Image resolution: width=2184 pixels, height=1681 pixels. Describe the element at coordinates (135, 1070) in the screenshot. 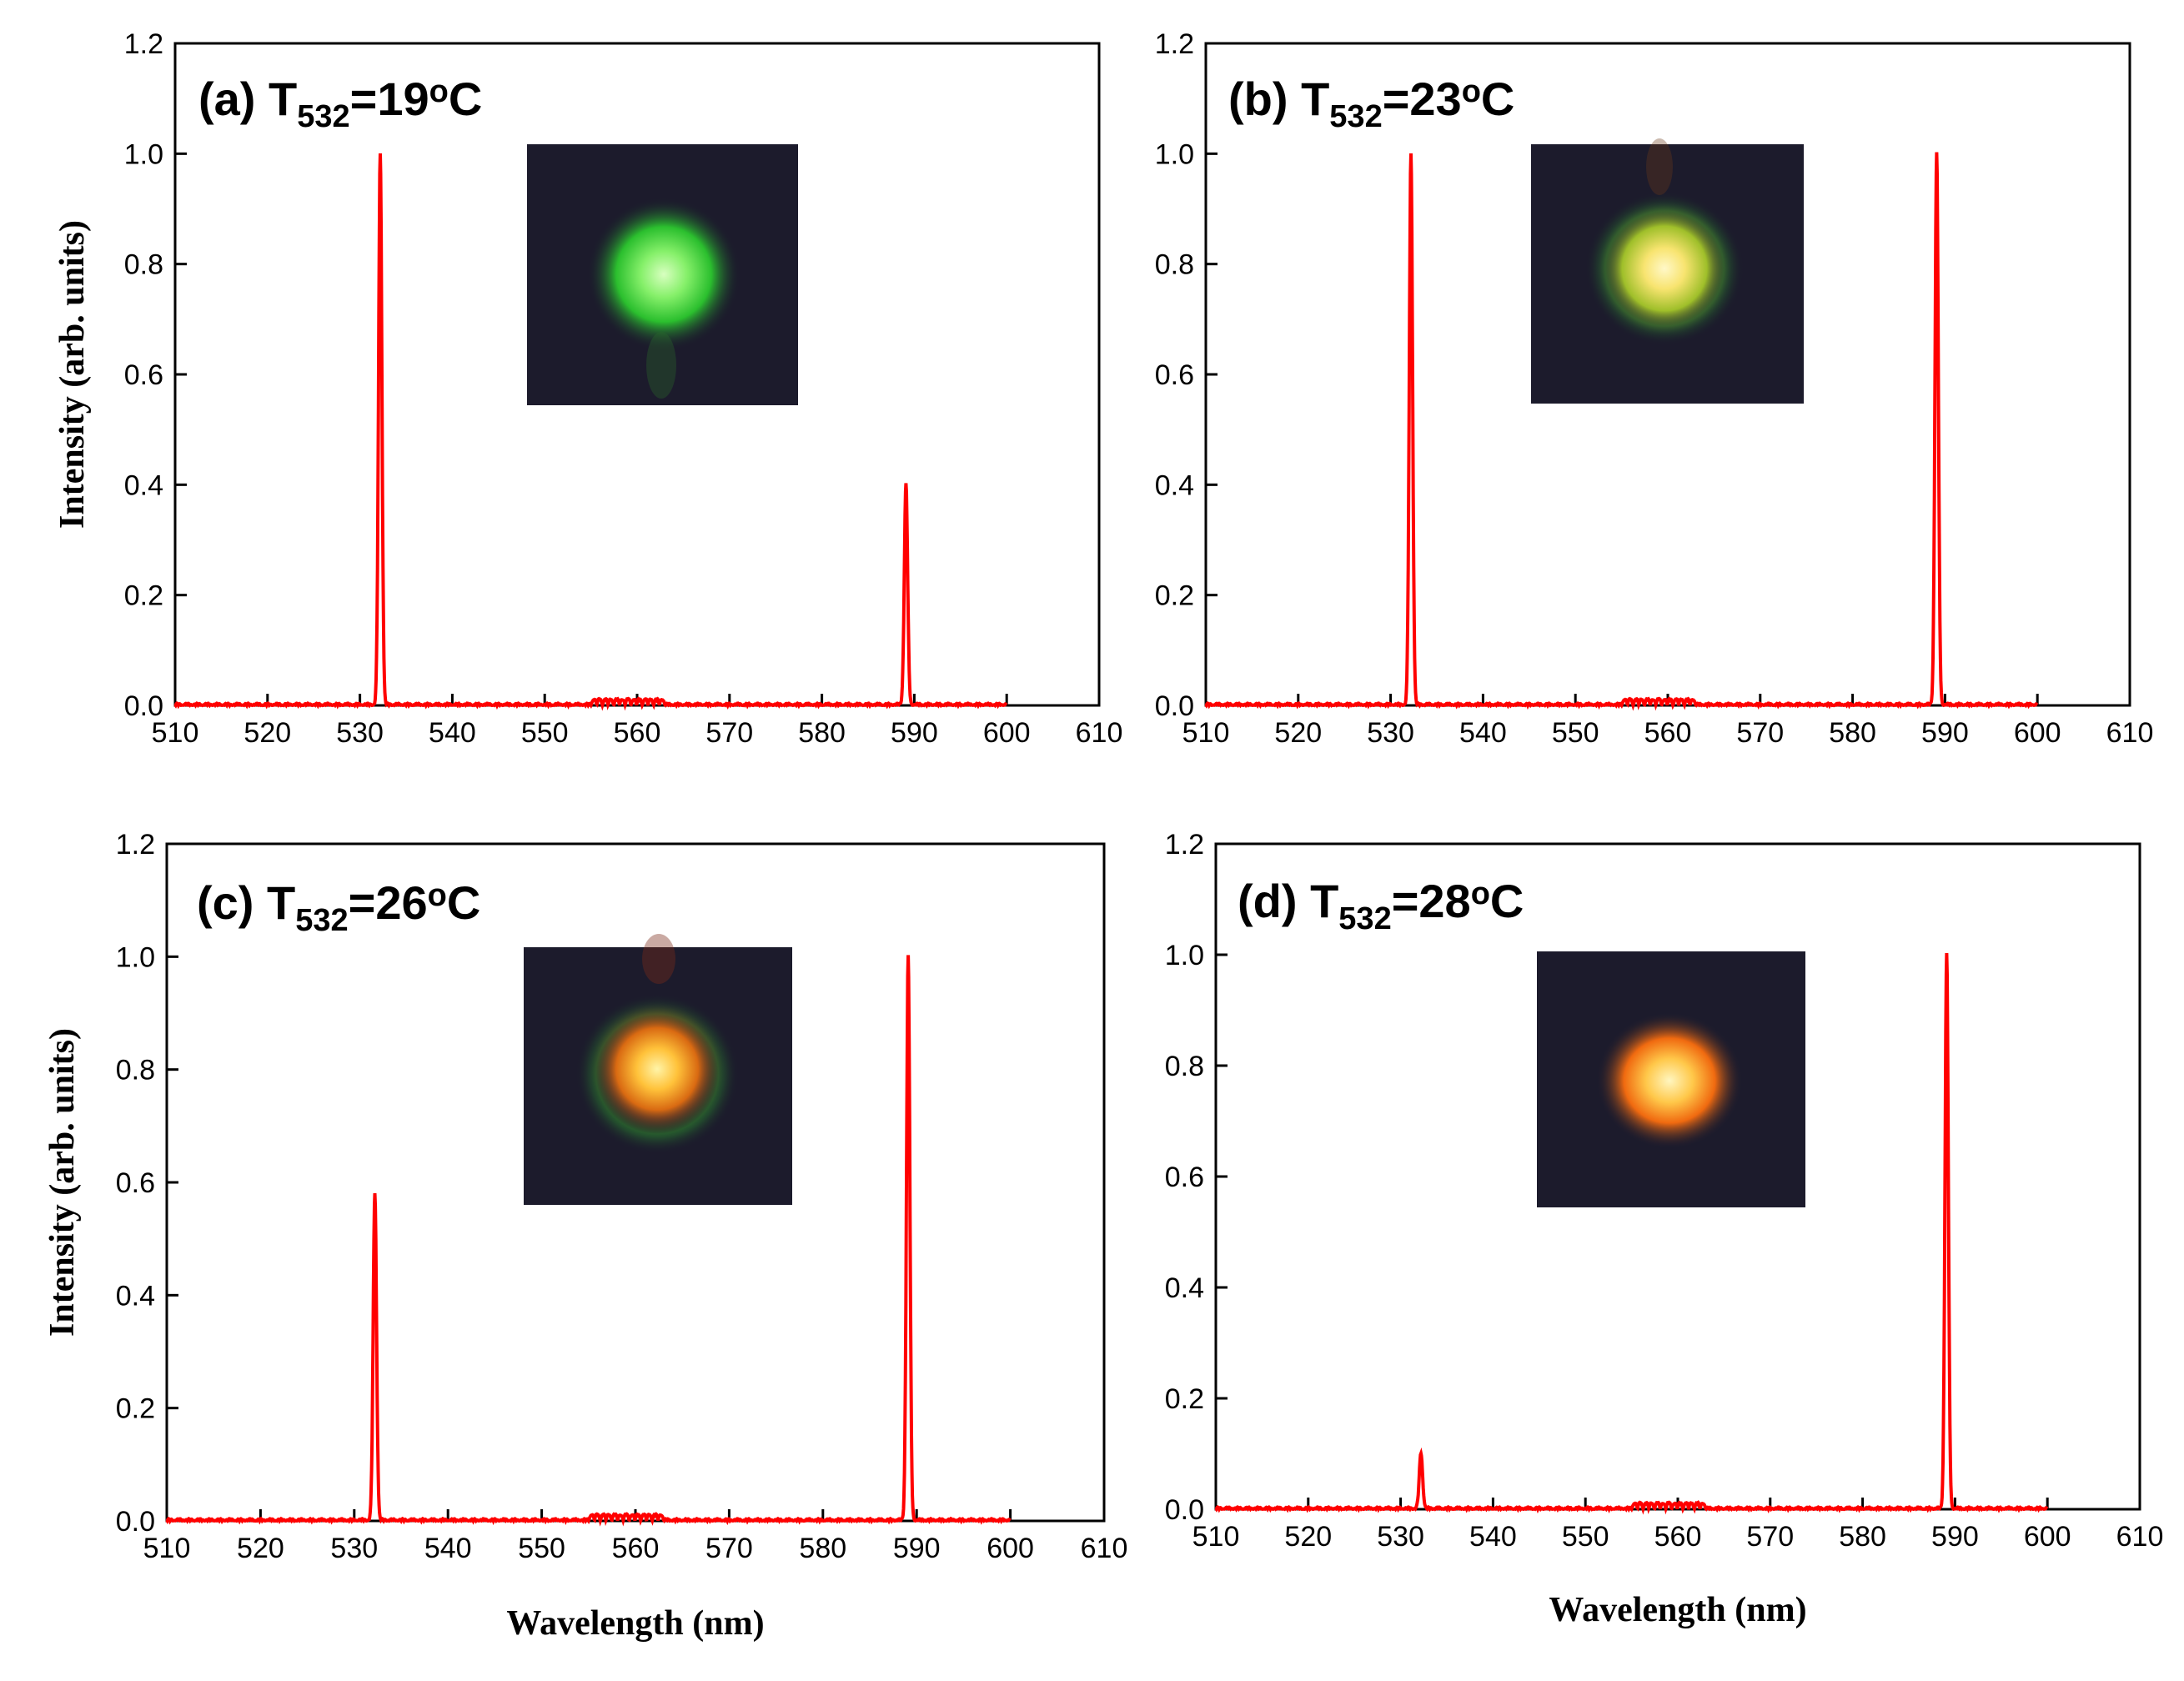

I see `y-tick-label-c-4: 0.8` at that location.